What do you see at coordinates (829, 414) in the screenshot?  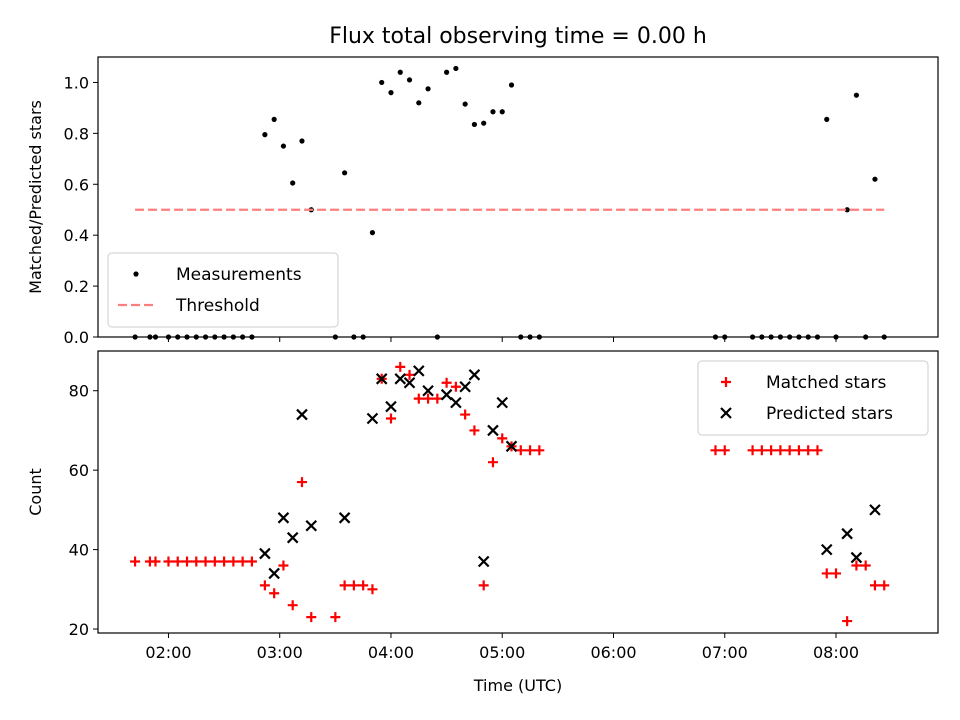 I see `legend-label: Predicted stars` at bounding box center [829, 414].